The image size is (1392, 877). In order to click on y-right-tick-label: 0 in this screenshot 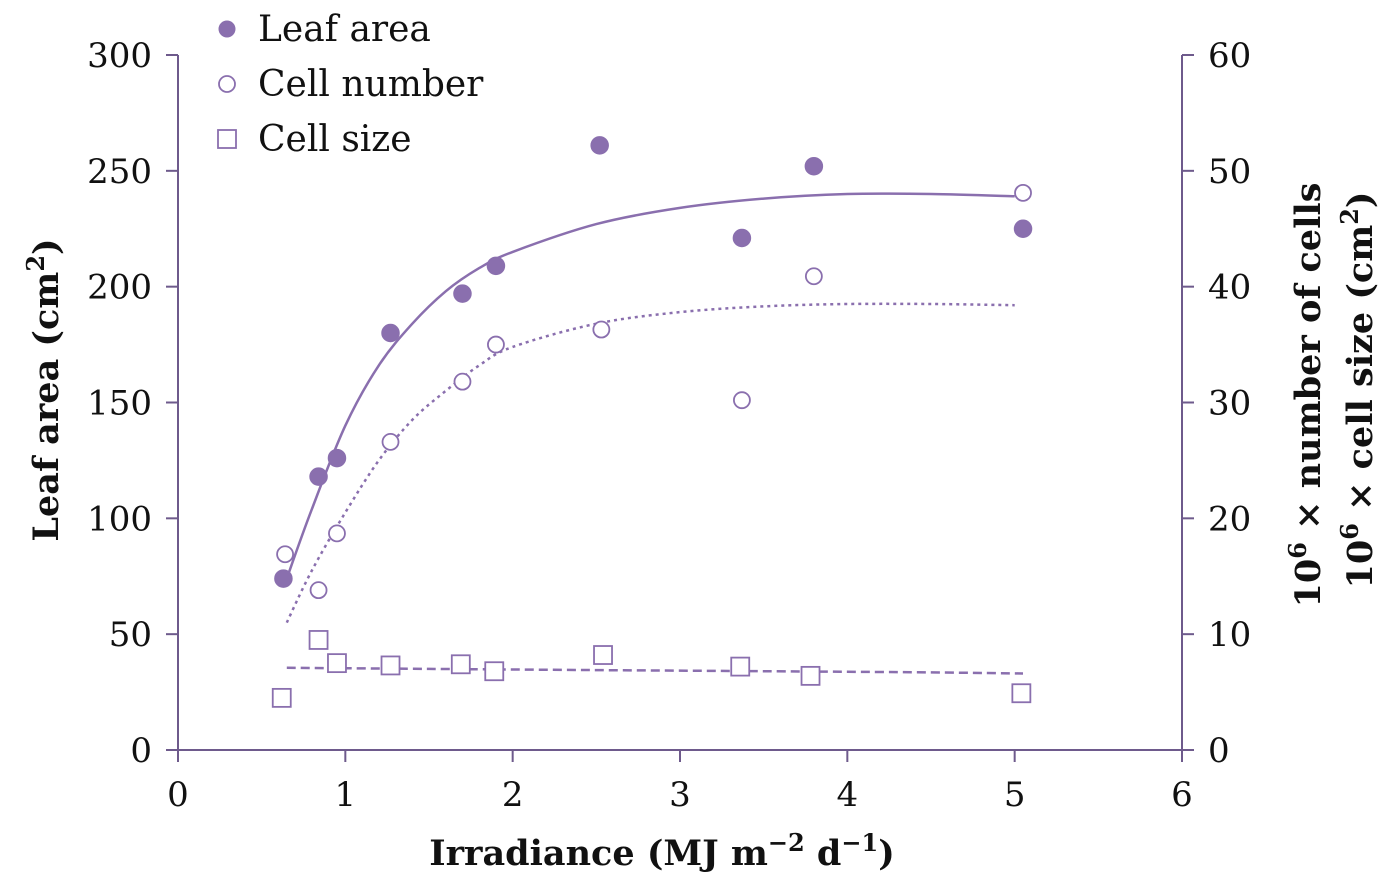, I will do `click(1219, 751)`.